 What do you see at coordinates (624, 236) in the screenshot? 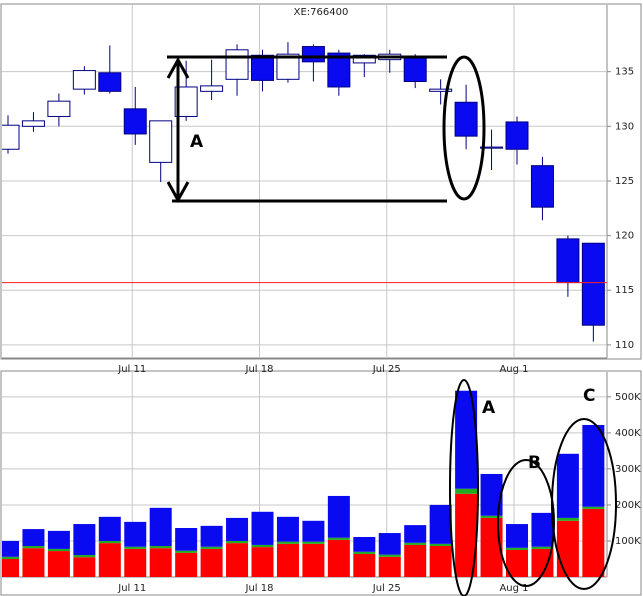
I see `y-tick-label: 120` at bounding box center [624, 236].